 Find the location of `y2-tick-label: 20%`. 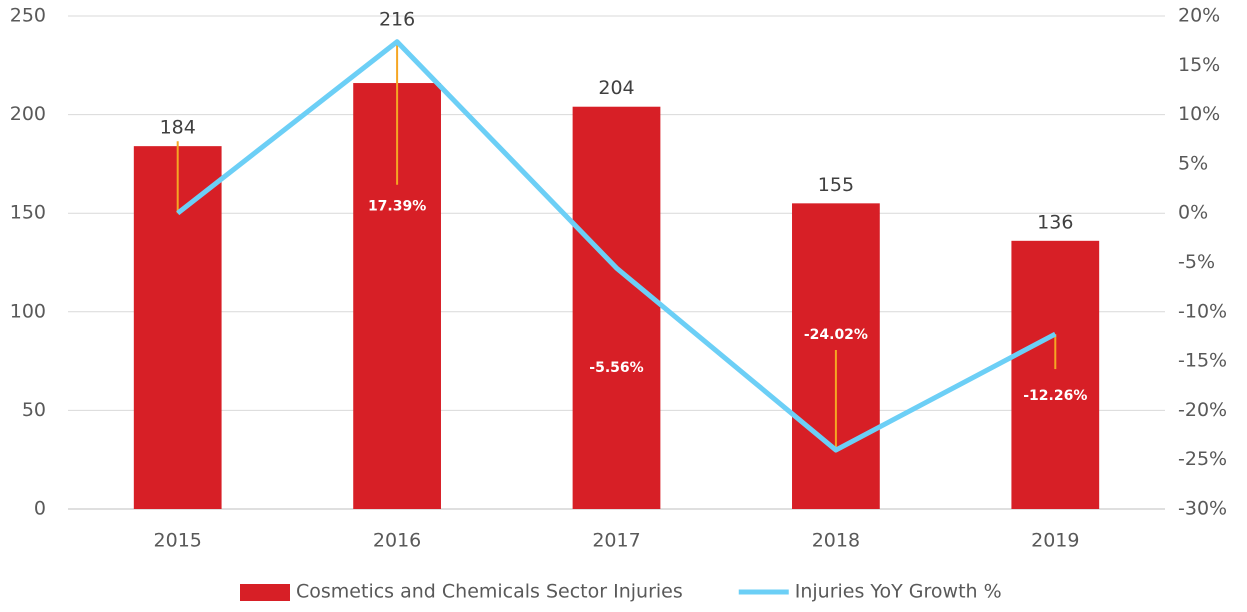

y2-tick-label: 20% is located at coordinates (1199, 16).